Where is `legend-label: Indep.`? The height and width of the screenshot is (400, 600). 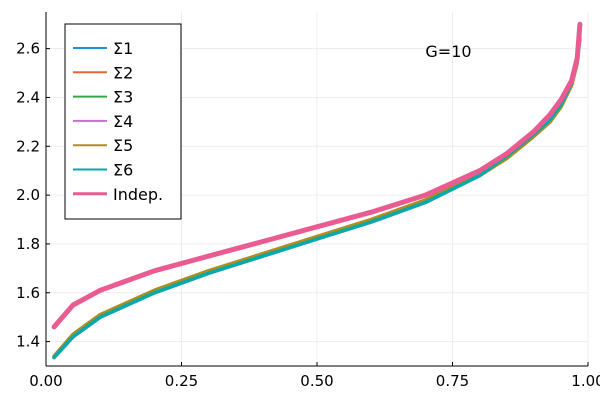
legend-label: Indep. is located at coordinates (138, 194).